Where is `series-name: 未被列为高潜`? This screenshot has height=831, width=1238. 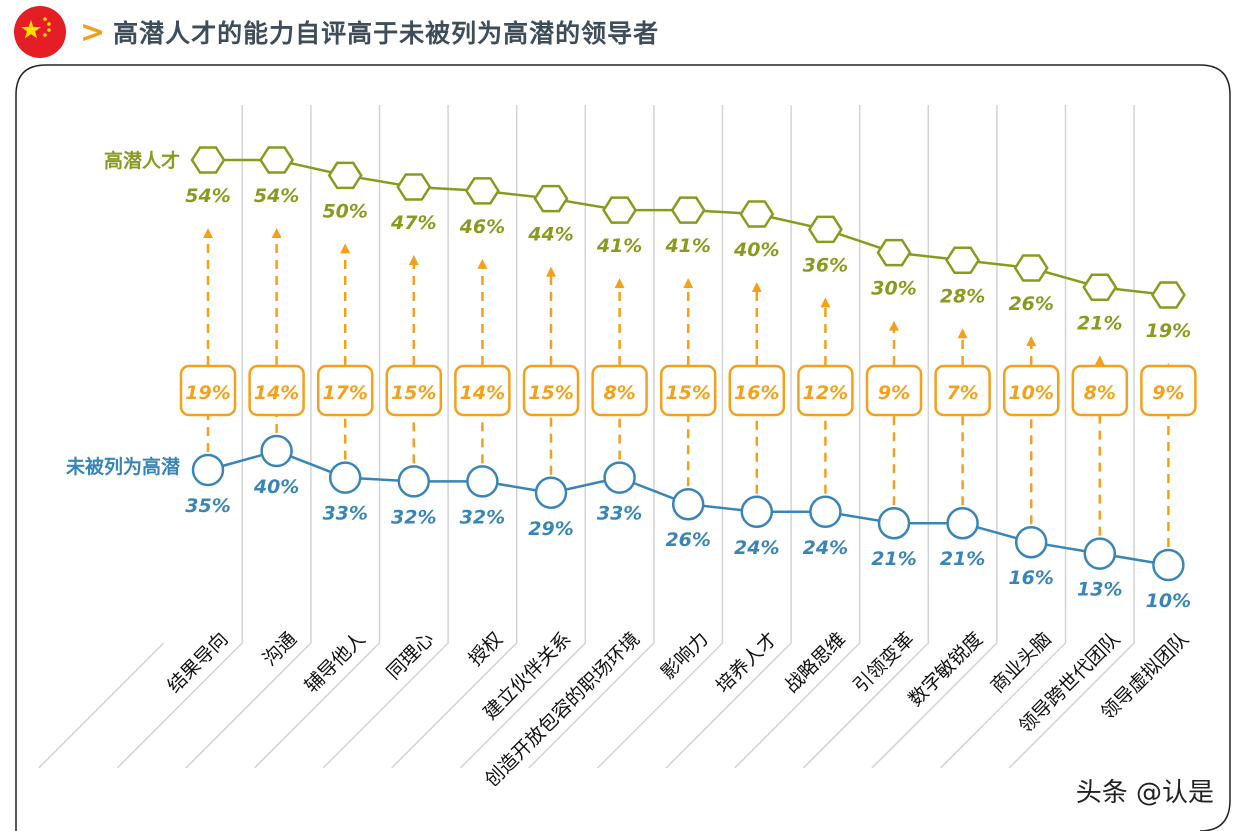 series-name: 未被列为高潜 is located at coordinates (123, 466).